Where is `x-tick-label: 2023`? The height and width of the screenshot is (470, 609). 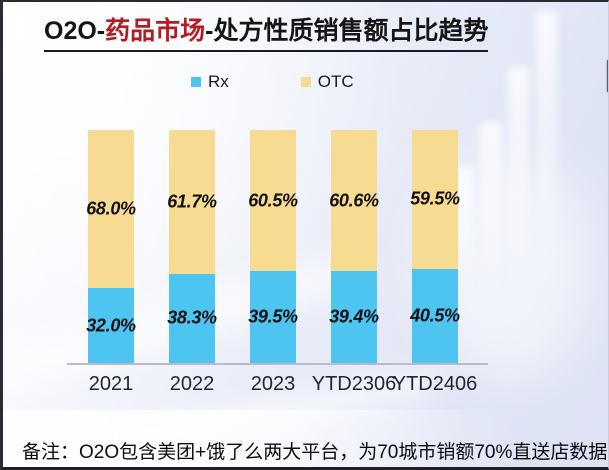
x-tick-label: 2023 is located at coordinates (273, 384).